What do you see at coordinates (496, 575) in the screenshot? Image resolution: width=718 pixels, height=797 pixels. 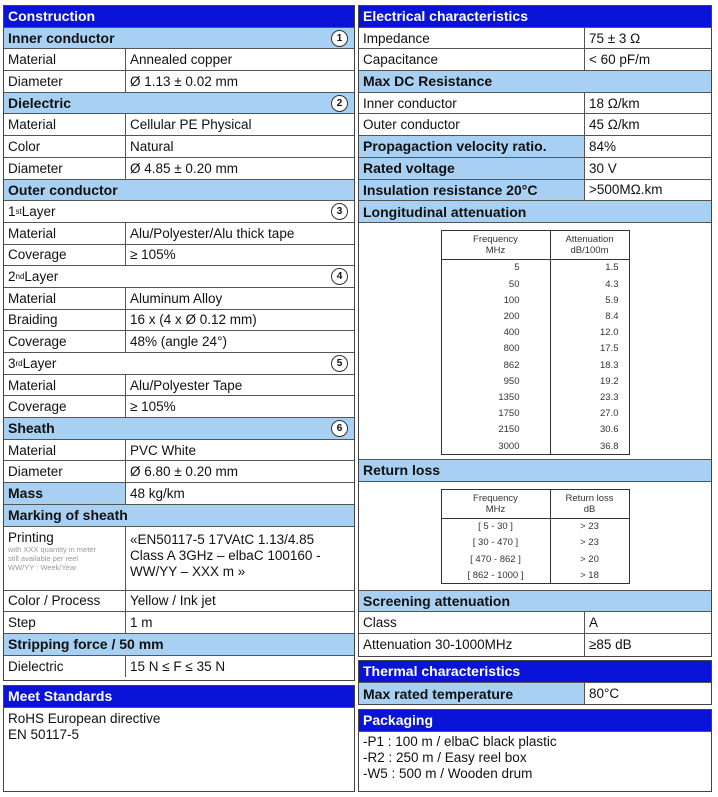 I see `frequency-cell: [ 862 - 1000 ]` at bounding box center [496, 575].